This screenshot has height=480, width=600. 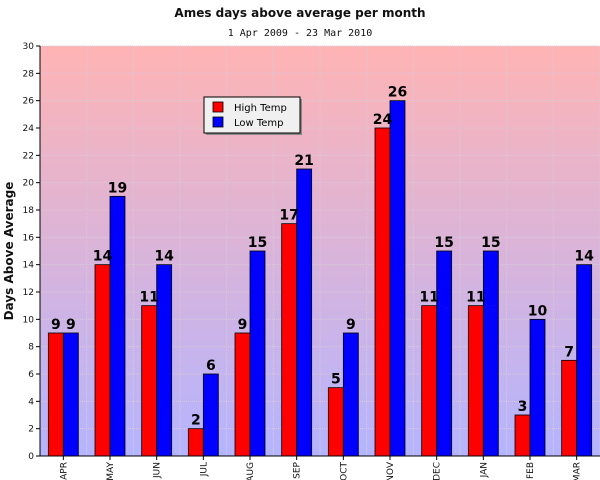 I want to click on y-tick-label: 22, so click(x=28, y=156).